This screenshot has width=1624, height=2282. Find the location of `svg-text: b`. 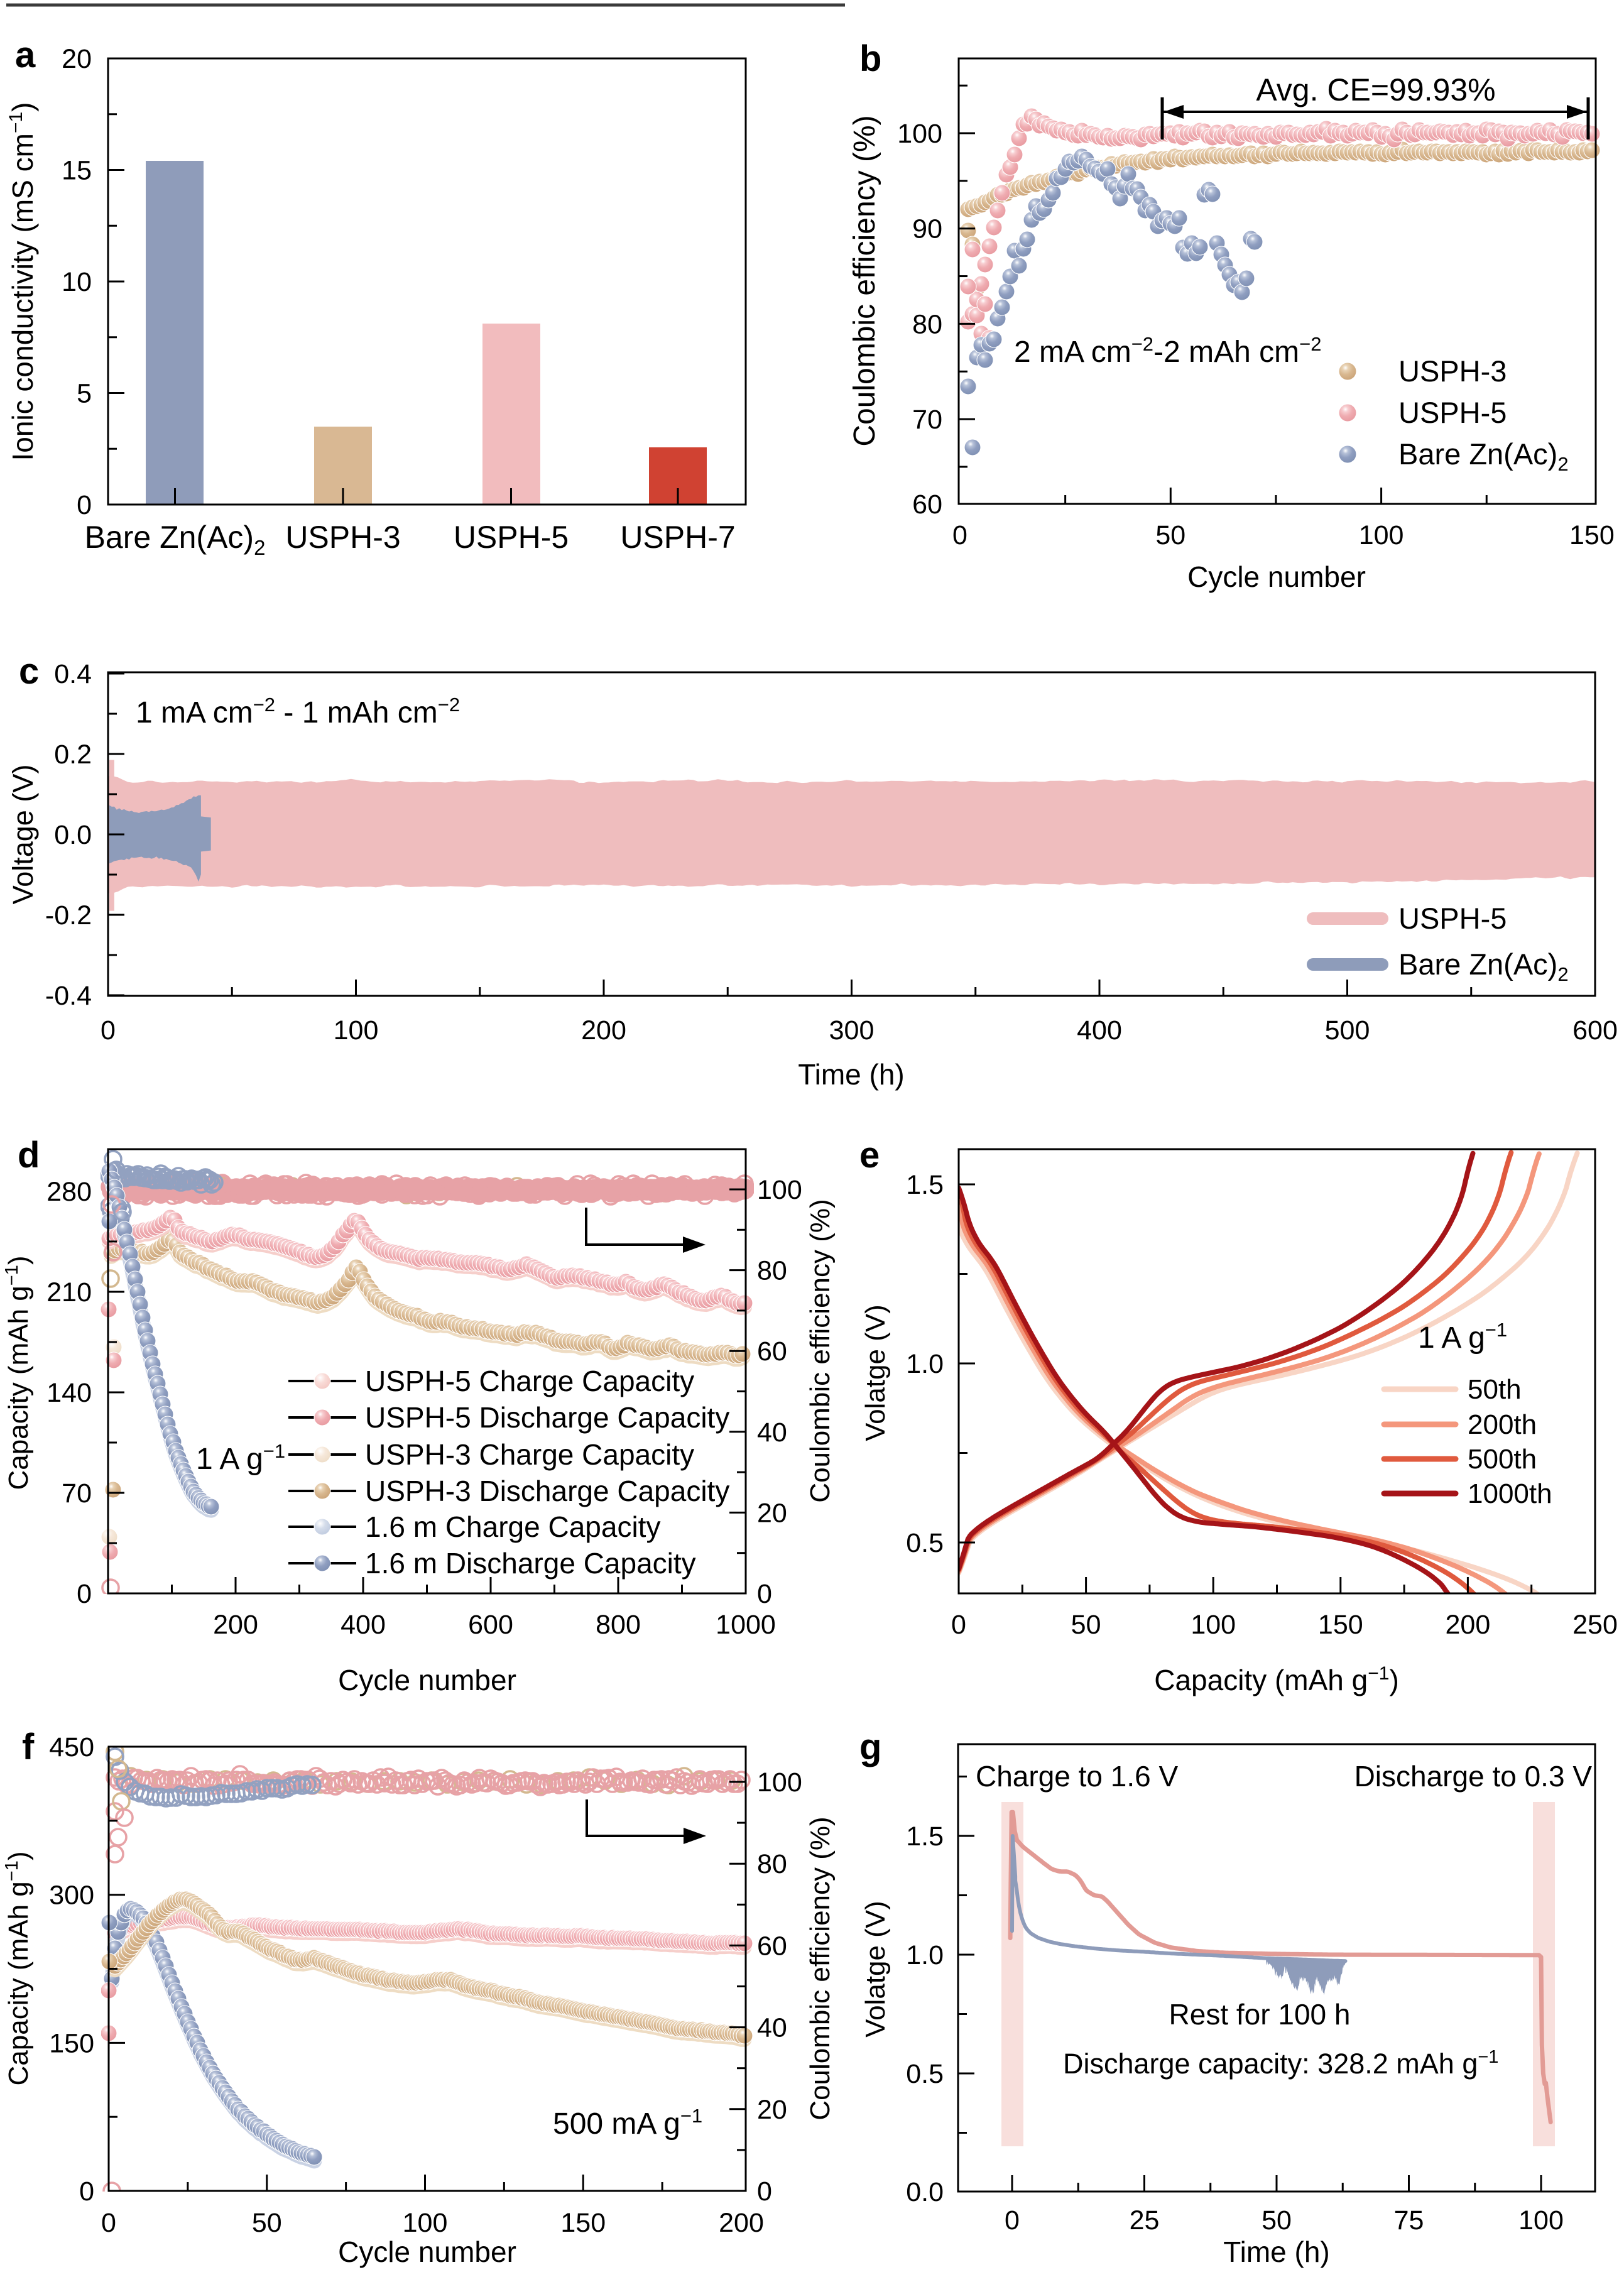

svg-text: b is located at coordinates (870, 58).